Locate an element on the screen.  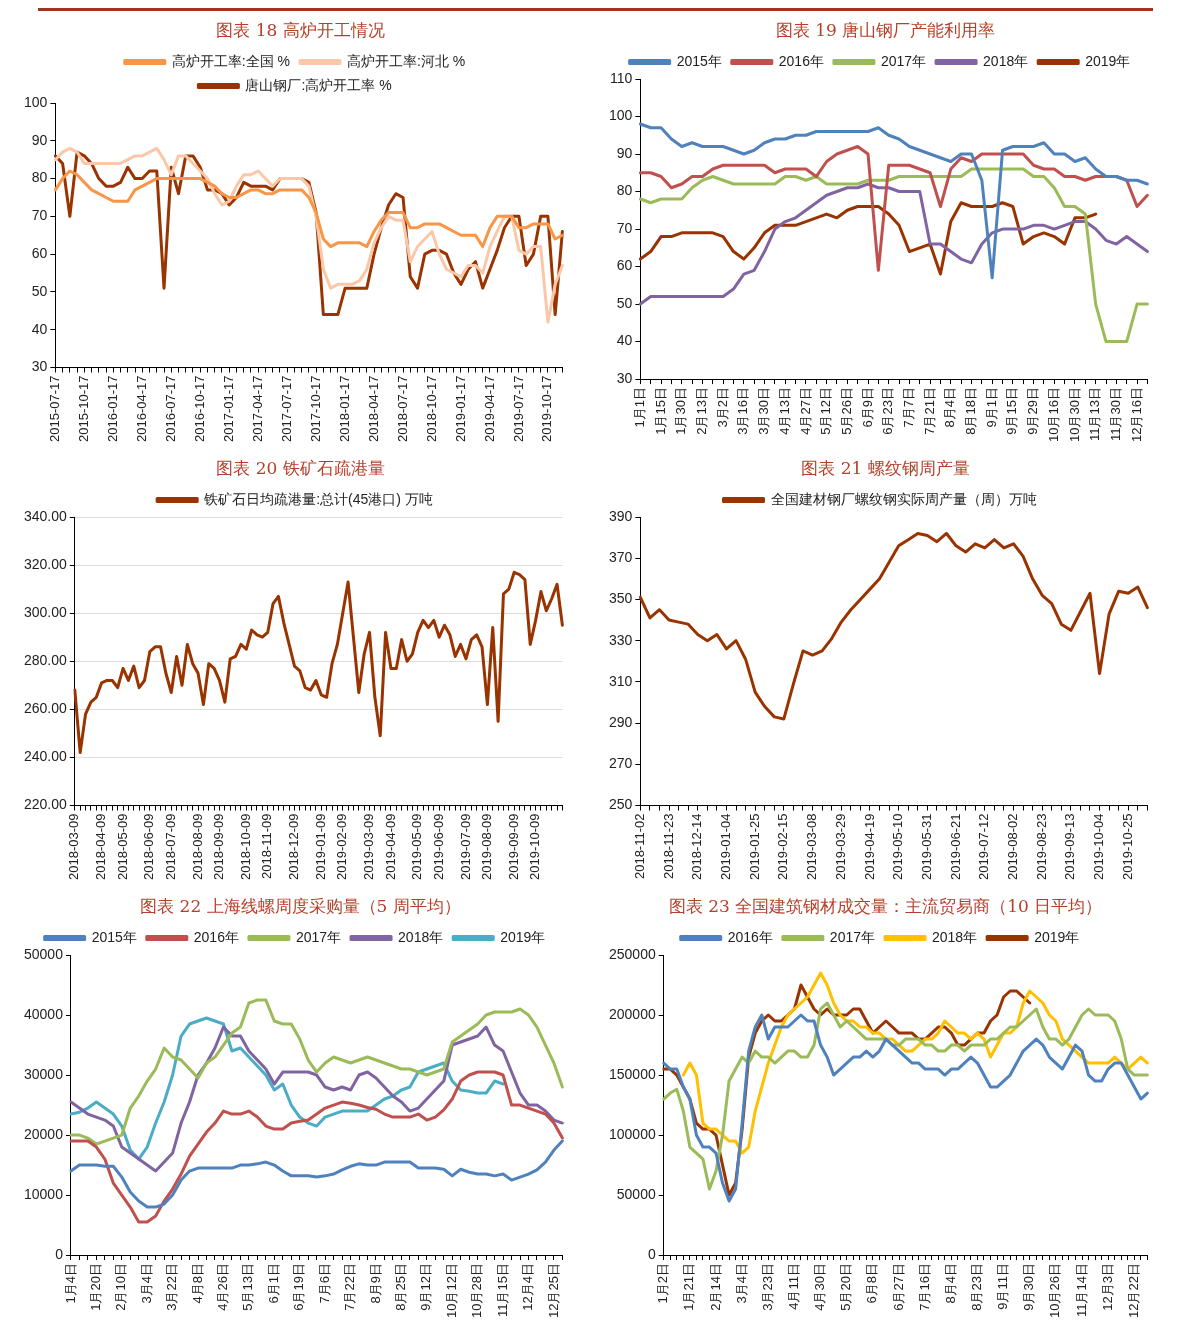
legend-label: 2018年 is located at coordinates (420, 936).